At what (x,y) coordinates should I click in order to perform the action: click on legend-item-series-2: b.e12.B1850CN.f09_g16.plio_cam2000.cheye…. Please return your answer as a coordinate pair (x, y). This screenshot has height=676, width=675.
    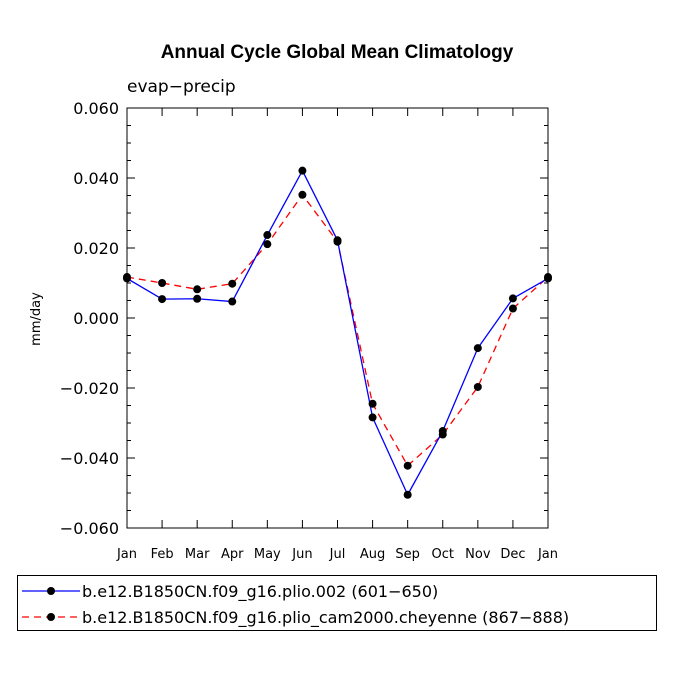
    Looking at the image, I should click on (294, 617).